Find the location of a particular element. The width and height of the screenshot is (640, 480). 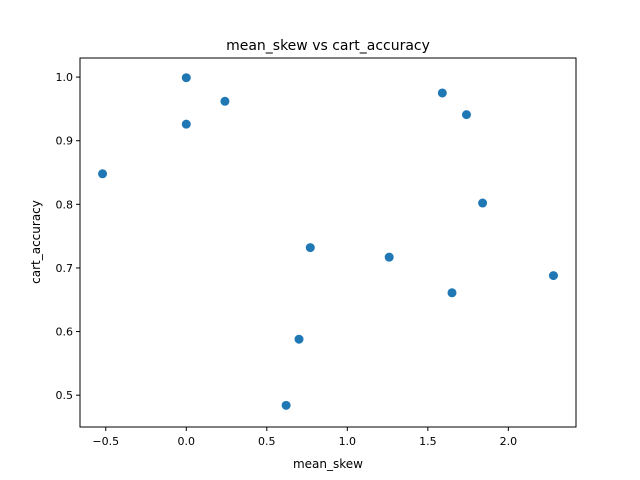

x-tick-label: 0.0 is located at coordinates (187, 441).